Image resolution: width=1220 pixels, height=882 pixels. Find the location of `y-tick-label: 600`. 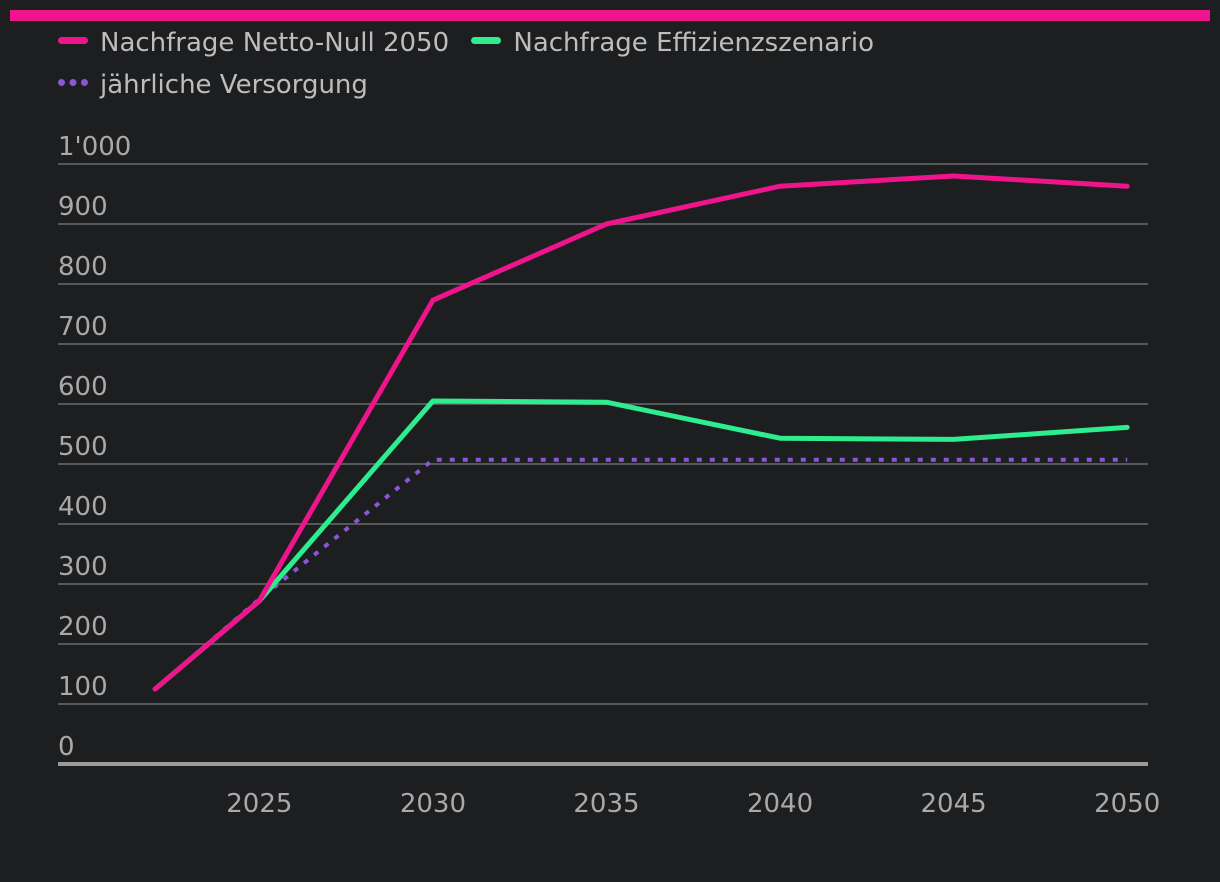

y-tick-label: 600 is located at coordinates (83, 387).